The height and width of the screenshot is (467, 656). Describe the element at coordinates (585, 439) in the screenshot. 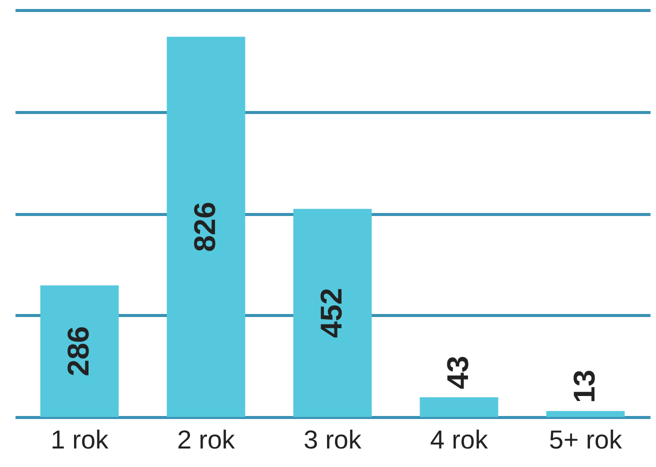

I see `x-tick-label: 5+ rok` at that location.